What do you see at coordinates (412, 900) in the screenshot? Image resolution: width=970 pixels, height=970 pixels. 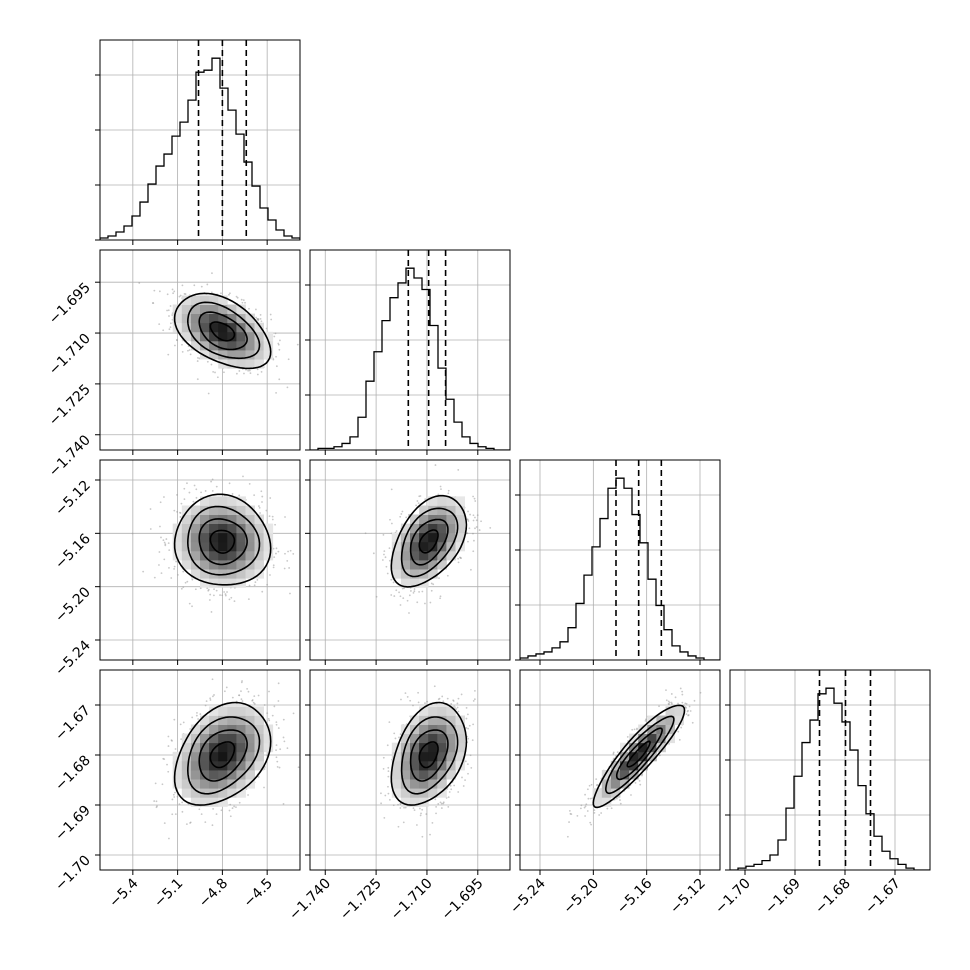 I see `x-tick-label: −1.710` at bounding box center [412, 900].